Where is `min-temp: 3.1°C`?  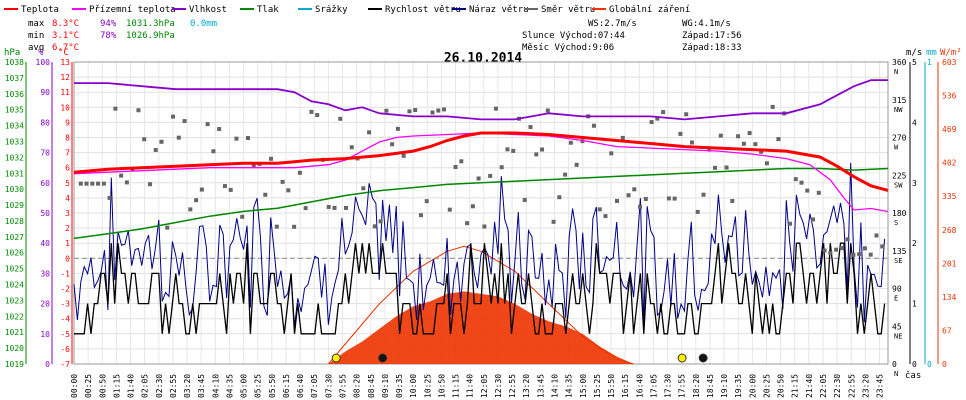 min-temp: 3.1°C is located at coordinates (65, 36).